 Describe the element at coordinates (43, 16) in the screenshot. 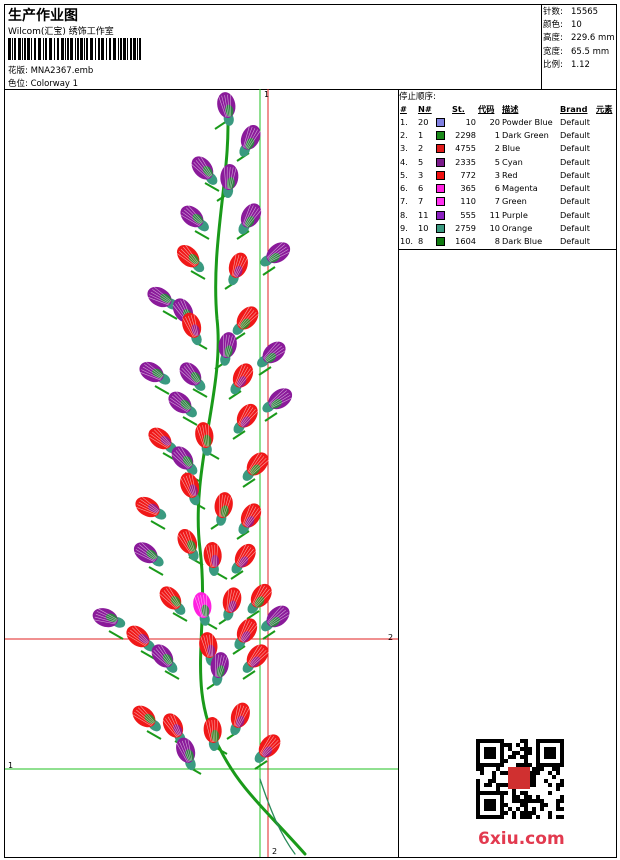

I see `sheet-title: 生产作业图` at that location.